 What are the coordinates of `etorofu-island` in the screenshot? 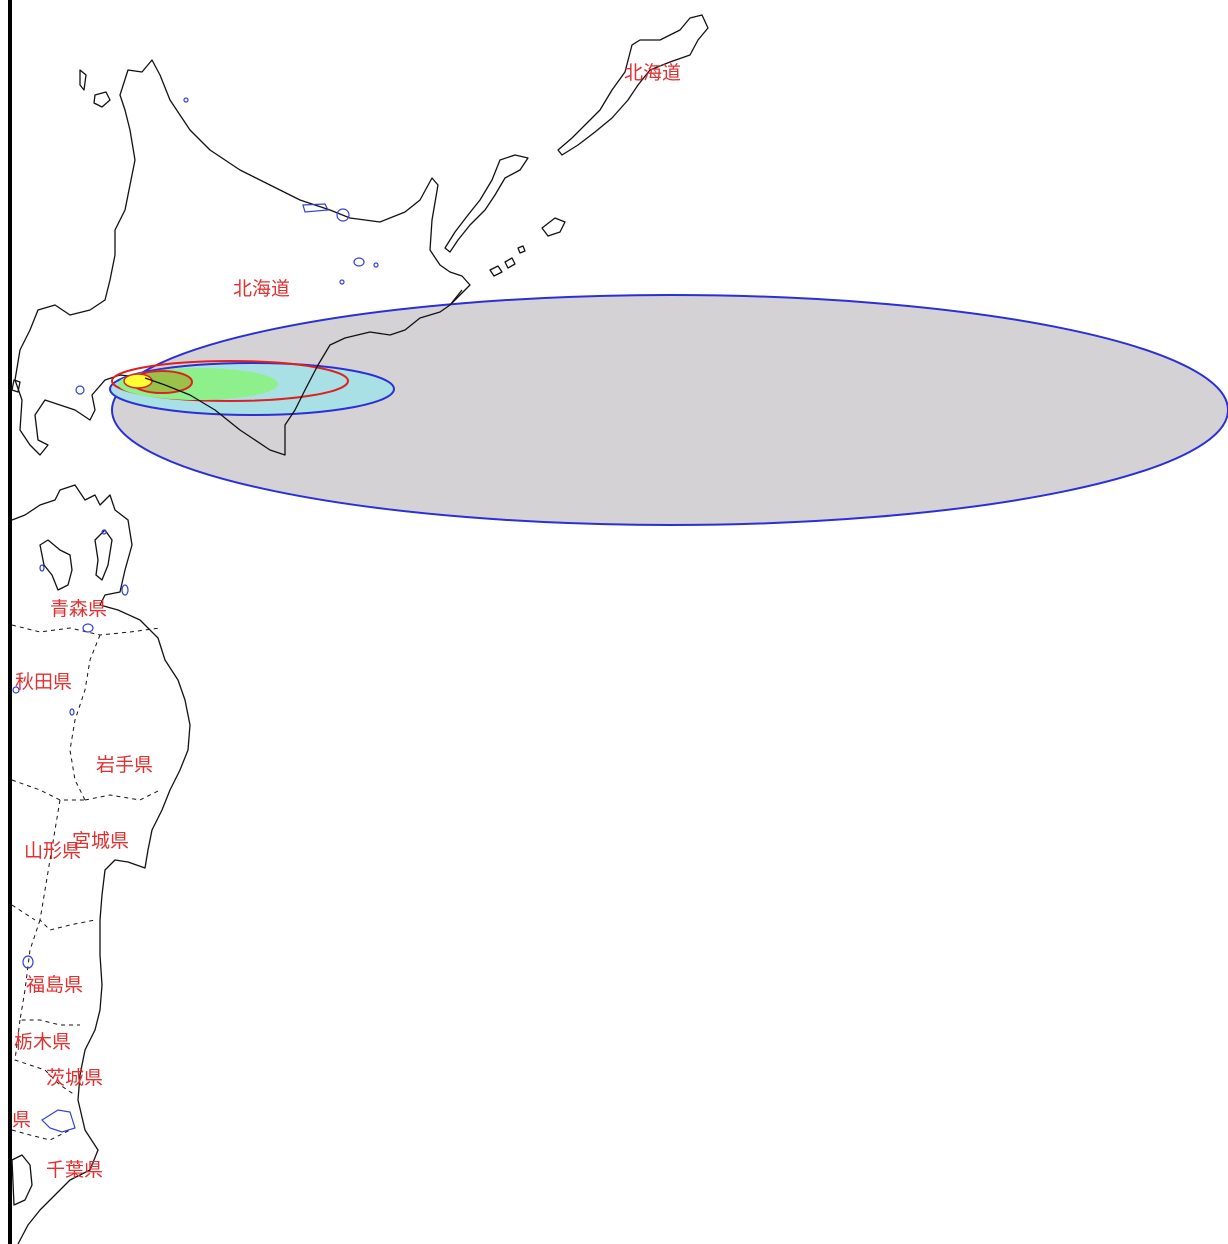 It's located at (633, 85).